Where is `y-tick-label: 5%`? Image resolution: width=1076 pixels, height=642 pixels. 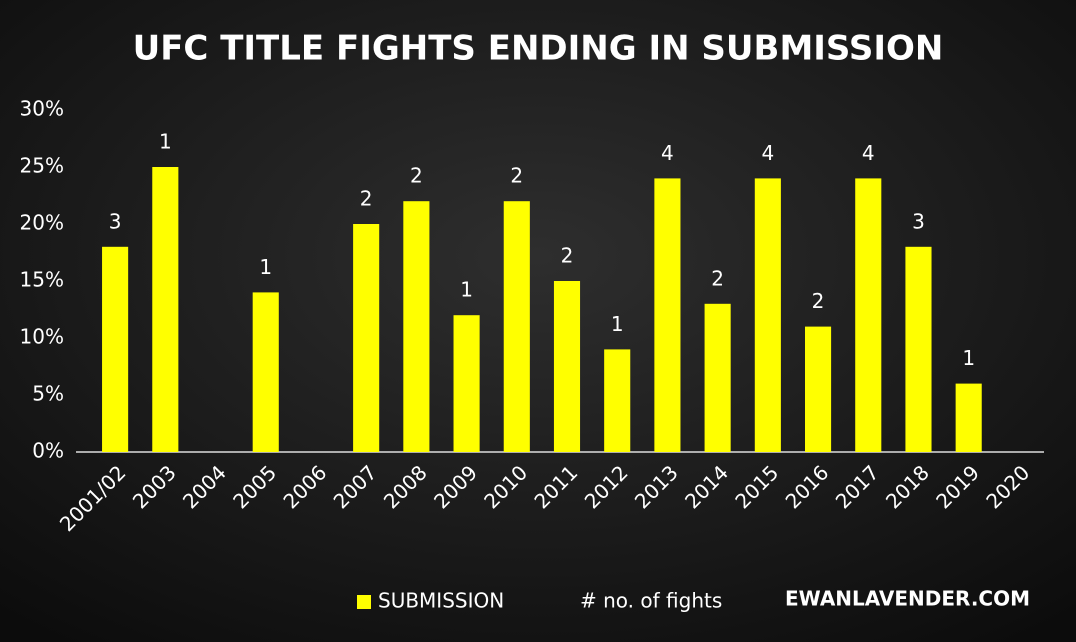
y-tick-label: 5% is located at coordinates (48, 394).